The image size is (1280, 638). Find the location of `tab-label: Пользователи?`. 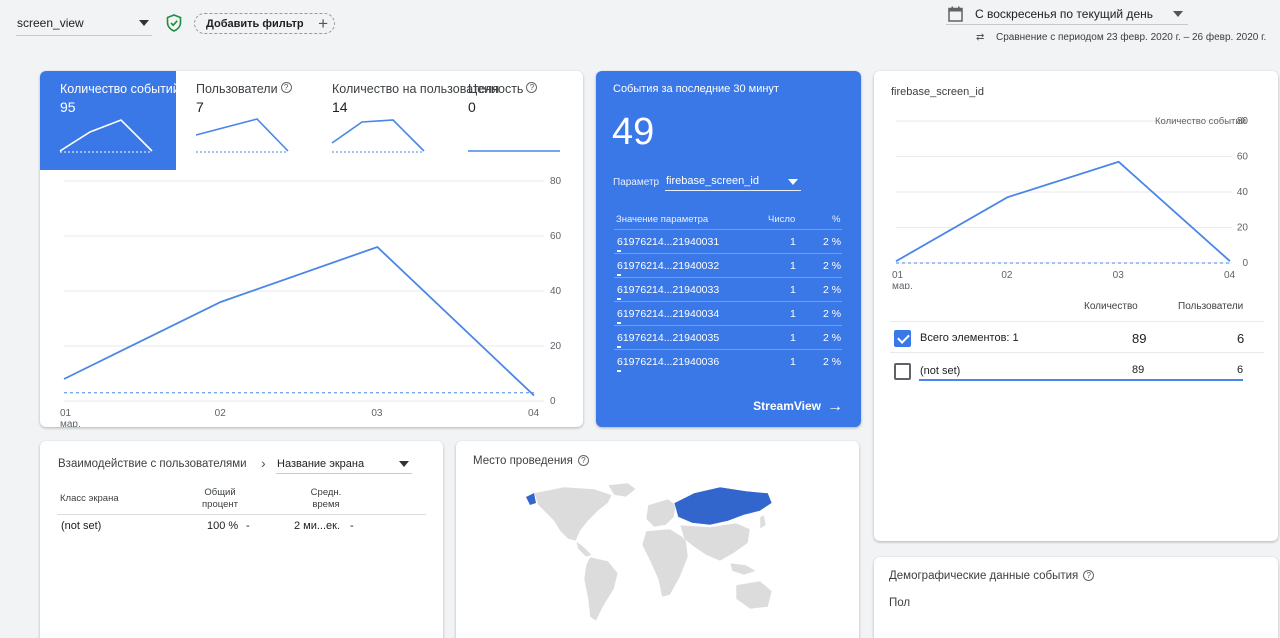

tab-label: Пользователи? is located at coordinates (244, 89).